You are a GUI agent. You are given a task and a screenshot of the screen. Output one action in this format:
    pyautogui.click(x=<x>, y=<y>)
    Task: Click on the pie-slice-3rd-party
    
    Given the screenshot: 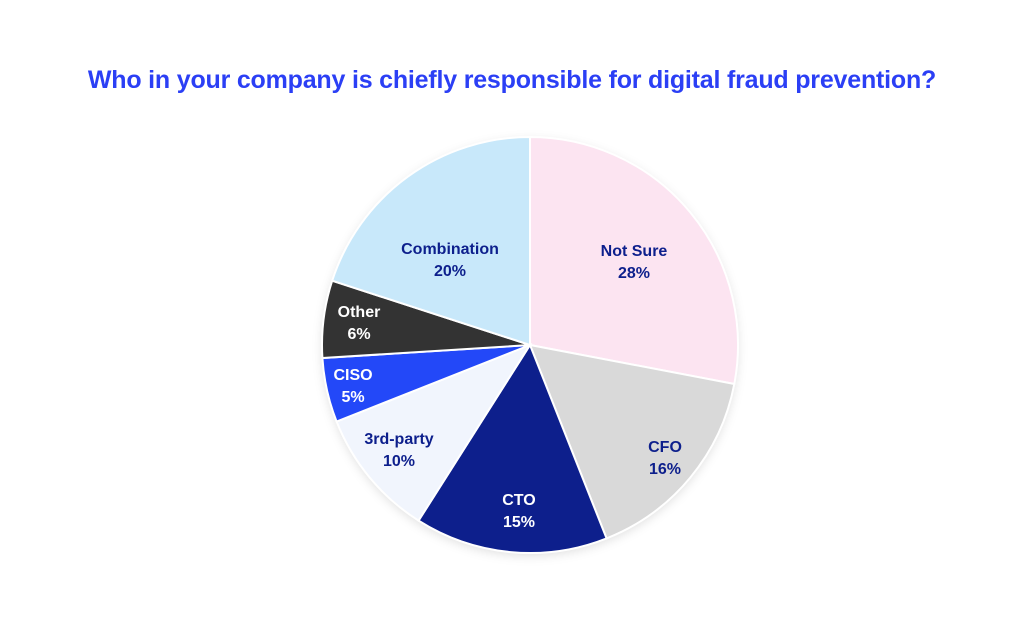 What is the action you would take?
    pyautogui.click(x=434, y=432)
    